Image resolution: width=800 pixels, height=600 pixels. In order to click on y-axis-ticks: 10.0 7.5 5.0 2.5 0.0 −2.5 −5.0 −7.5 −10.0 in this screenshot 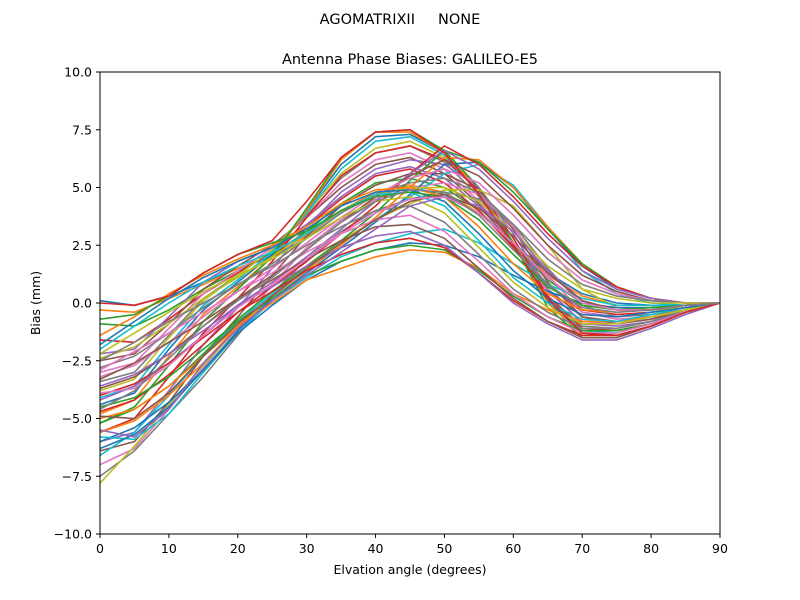, I will do `click(77, 303)`.